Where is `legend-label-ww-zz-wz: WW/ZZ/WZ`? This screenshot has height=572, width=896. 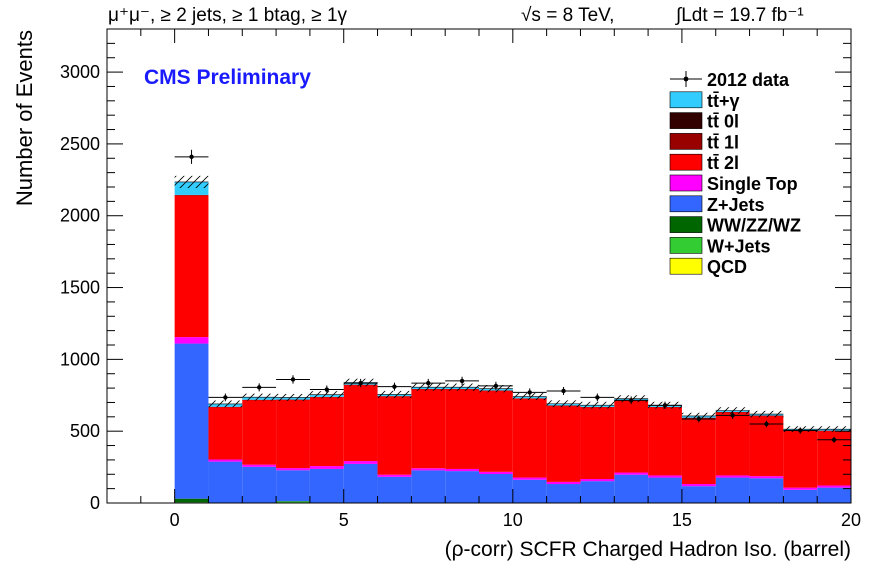
legend-label-ww-zz-wz: WW/ZZ/WZ is located at coordinates (754, 226).